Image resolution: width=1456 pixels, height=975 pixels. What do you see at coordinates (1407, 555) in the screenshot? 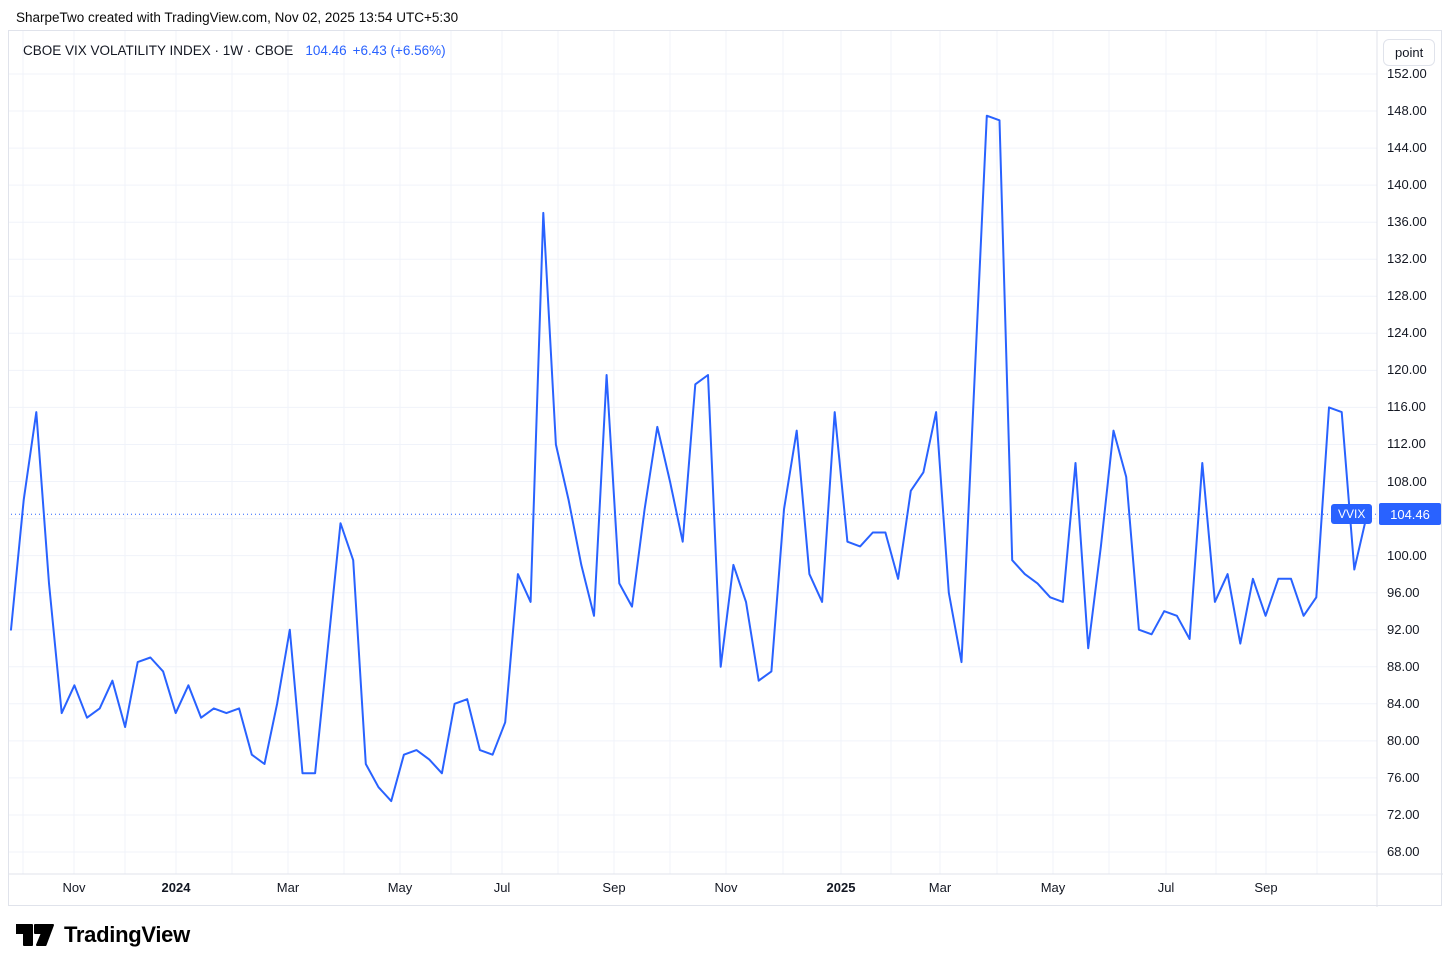
I see `price-scale-label: 100.00` at bounding box center [1407, 555].